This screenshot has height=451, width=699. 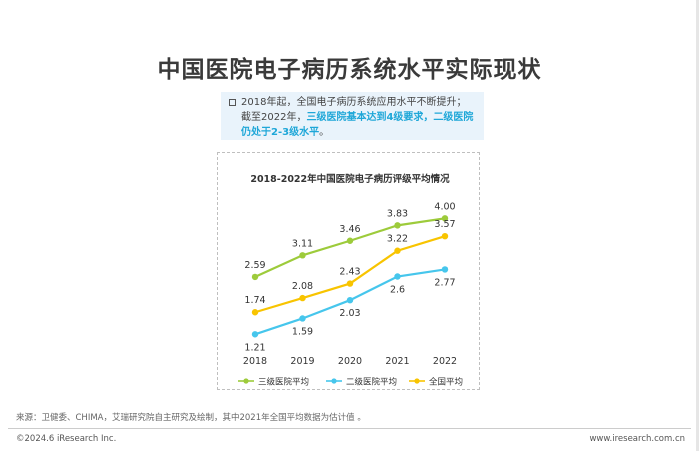 I want to click on x-tick-2018: 2018, so click(x=255, y=361).